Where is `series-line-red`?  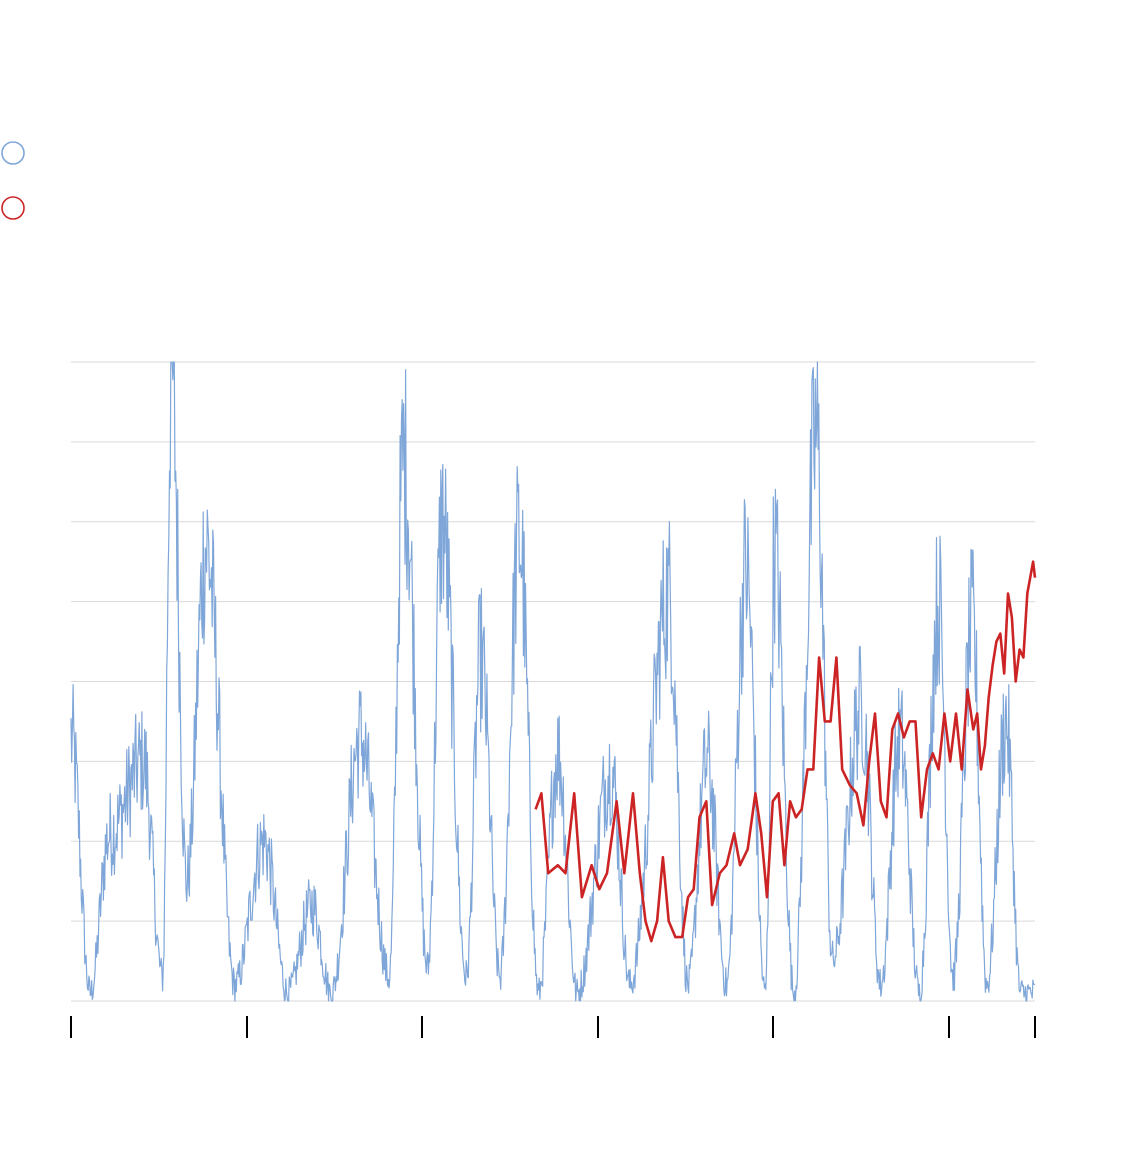
series-line-red is located at coordinates (785, 751).